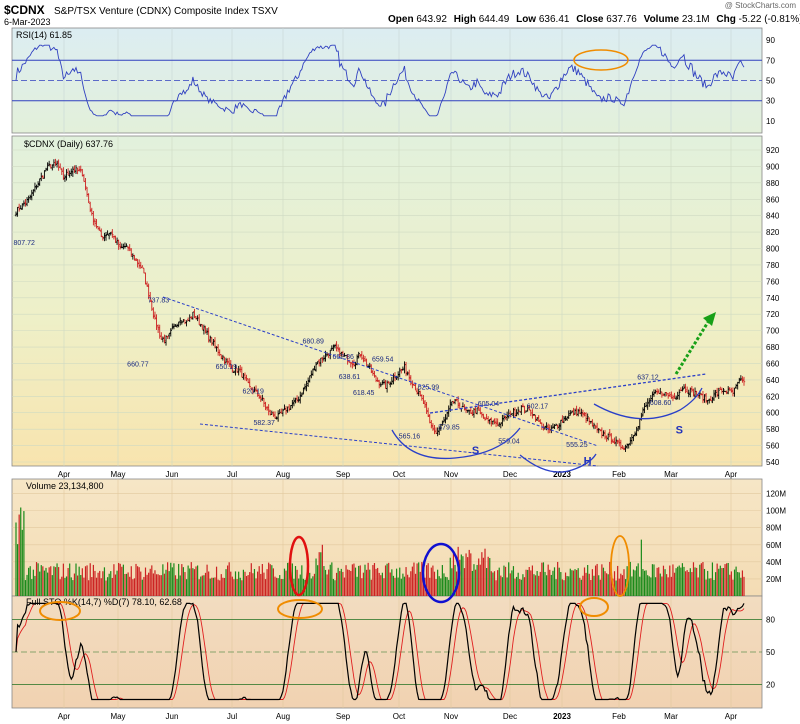  I want to click on rsi-label: RSI(14) 61.85, so click(44, 35).